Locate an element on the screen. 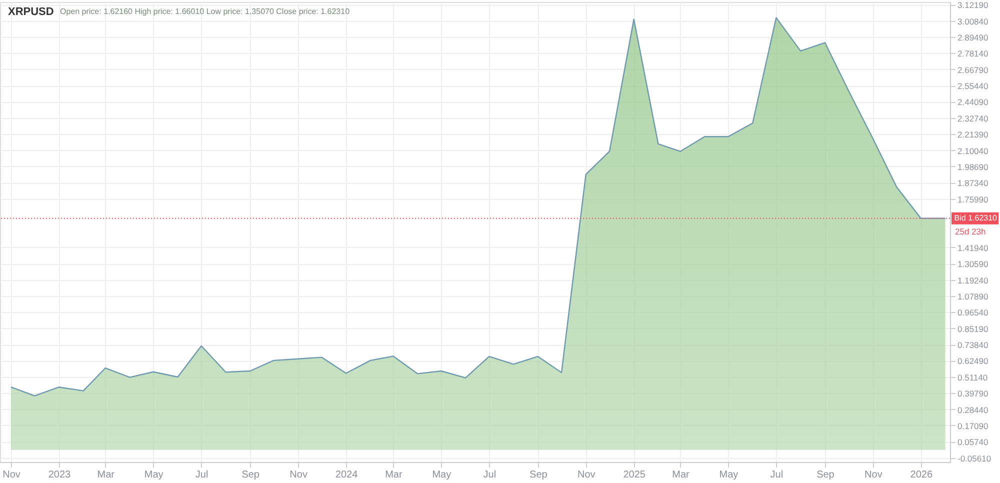 The height and width of the screenshot is (483, 1000). y-tick-label: 2.32740 is located at coordinates (973, 118).